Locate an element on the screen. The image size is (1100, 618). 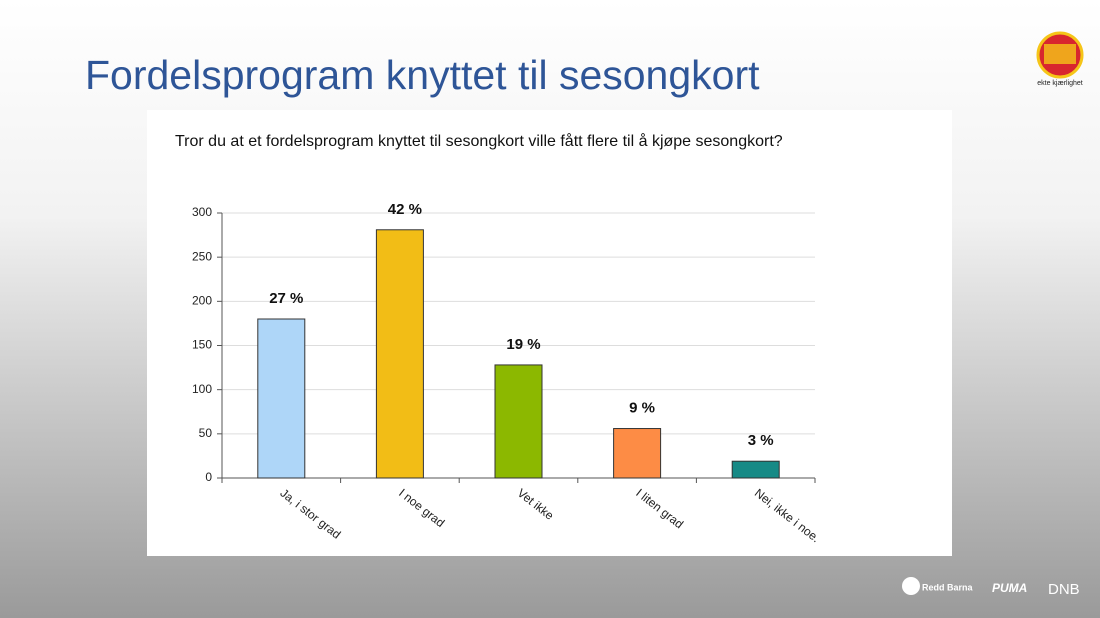
sponsor: Redd Barna is located at coordinates (948, 587).